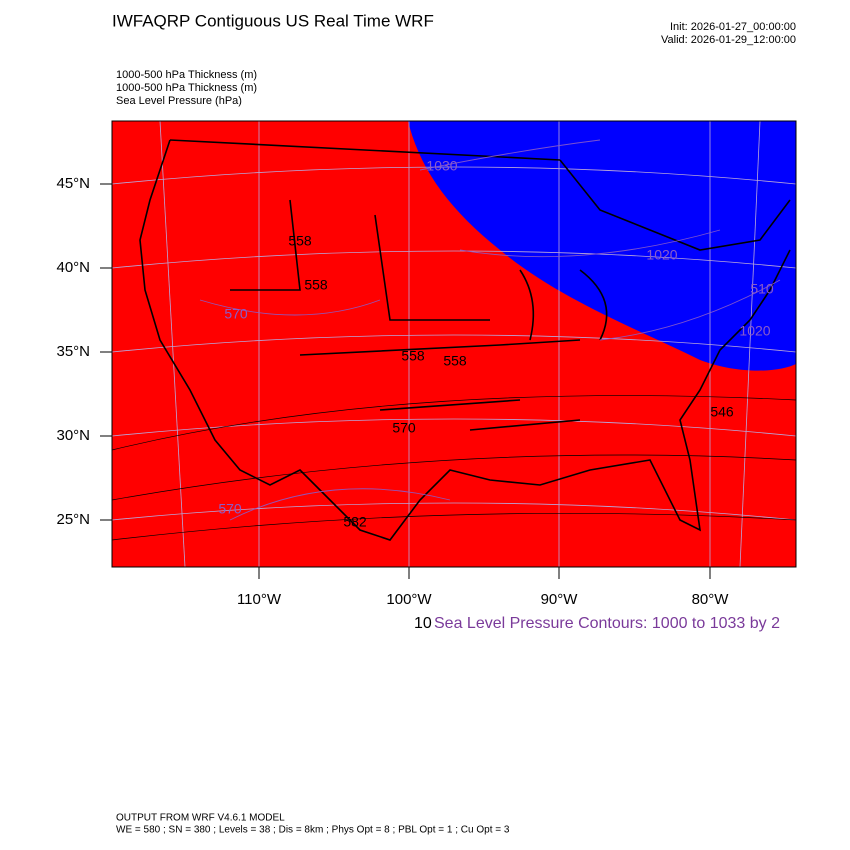  I want to click on lon-label: 100°W, so click(409, 599).